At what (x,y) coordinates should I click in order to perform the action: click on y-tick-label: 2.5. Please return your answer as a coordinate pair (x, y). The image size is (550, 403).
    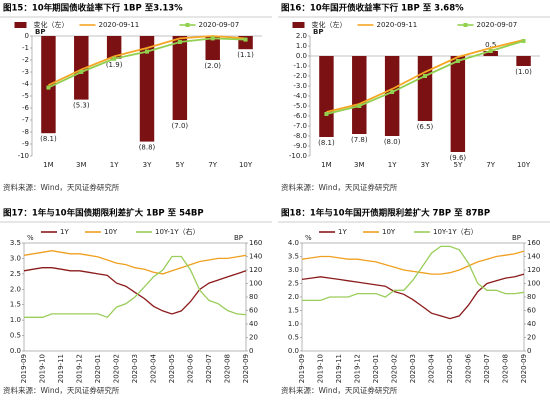
    Looking at the image, I should click on (15, 274).